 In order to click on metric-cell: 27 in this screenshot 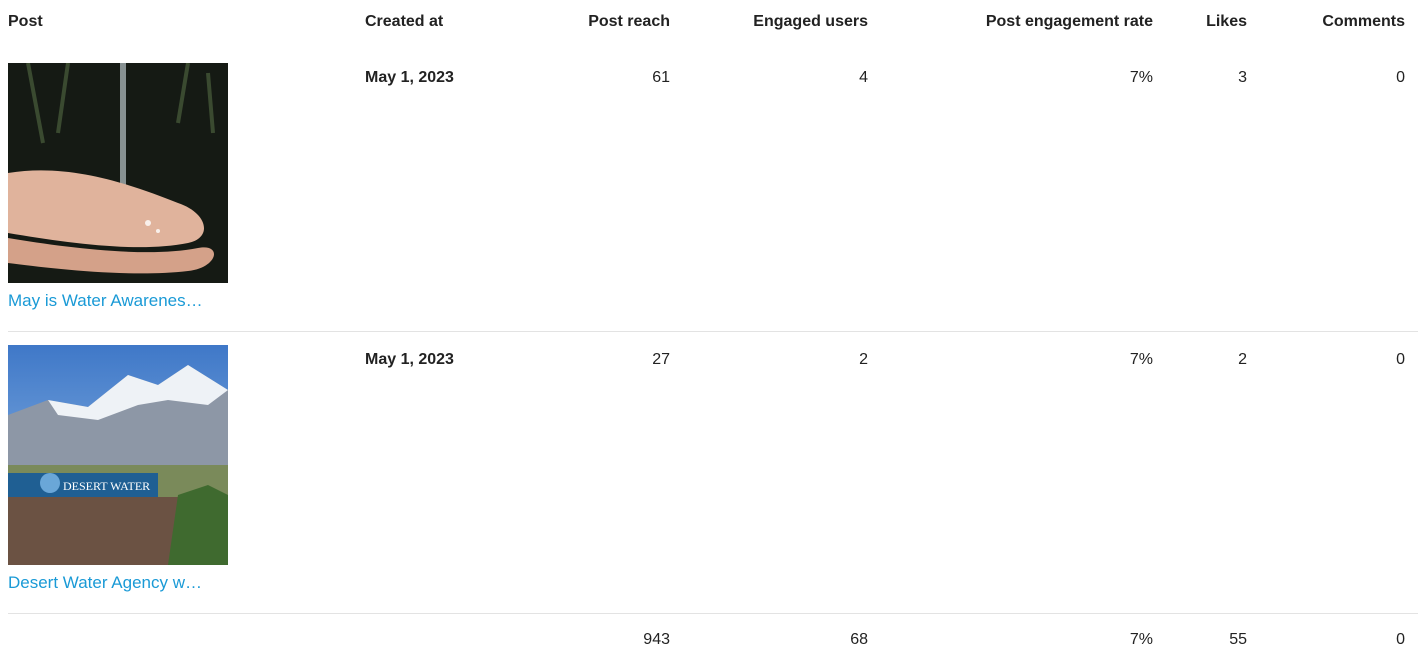, I will do `click(661, 359)`.